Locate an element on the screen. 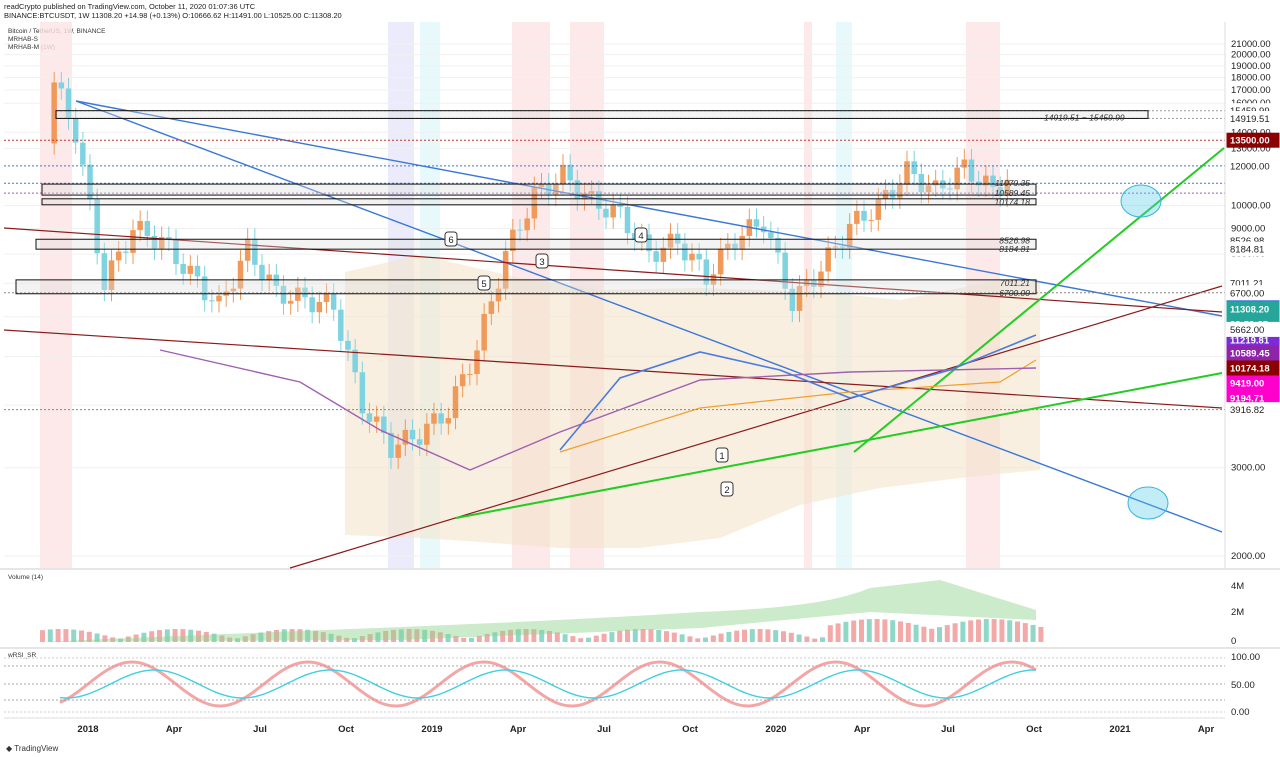 Image resolution: width=1280 pixels, height=757 pixels. rsi-tick-0: 100.00 is located at coordinates (1245, 657).